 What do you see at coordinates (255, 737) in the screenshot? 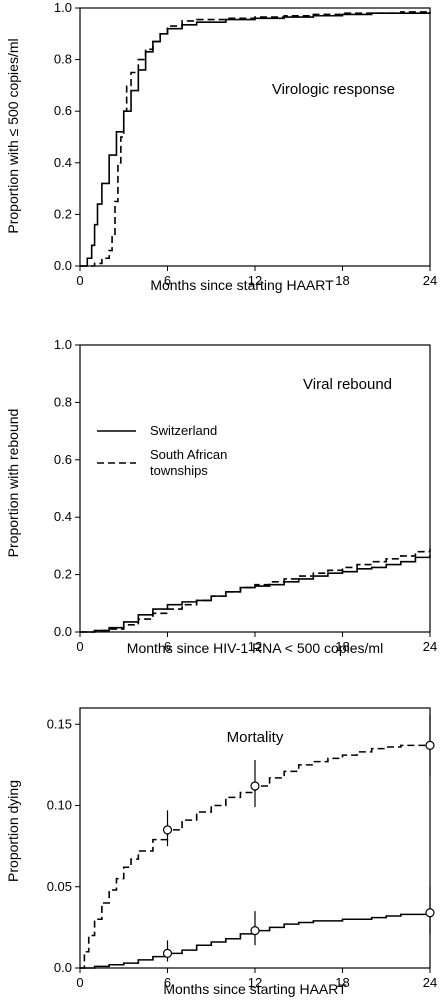
I see `panel-title: Mortality` at bounding box center [255, 737].